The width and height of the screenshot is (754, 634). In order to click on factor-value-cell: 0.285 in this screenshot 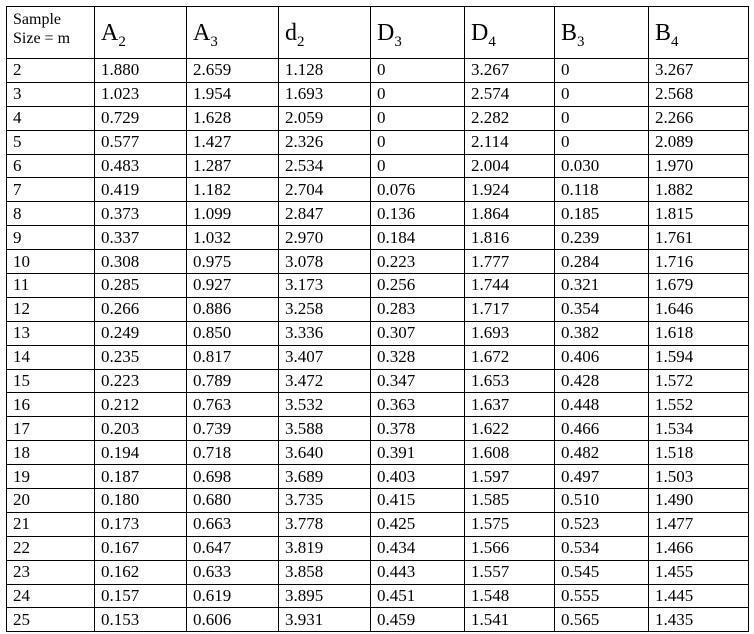, I will do `click(140, 285)`.